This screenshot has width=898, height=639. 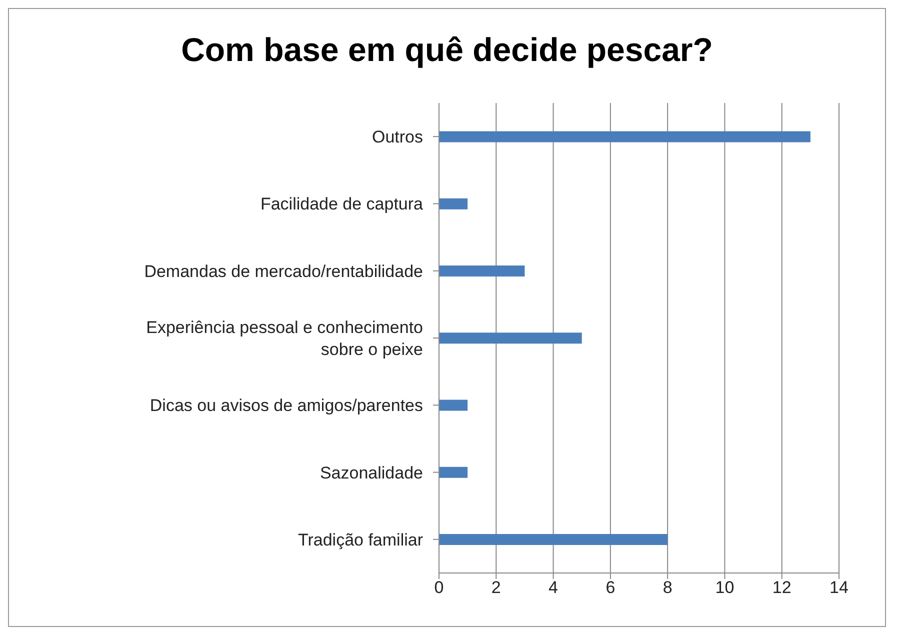 What do you see at coordinates (496, 588) in the screenshot?
I see `x-tick-label: 2` at bounding box center [496, 588].